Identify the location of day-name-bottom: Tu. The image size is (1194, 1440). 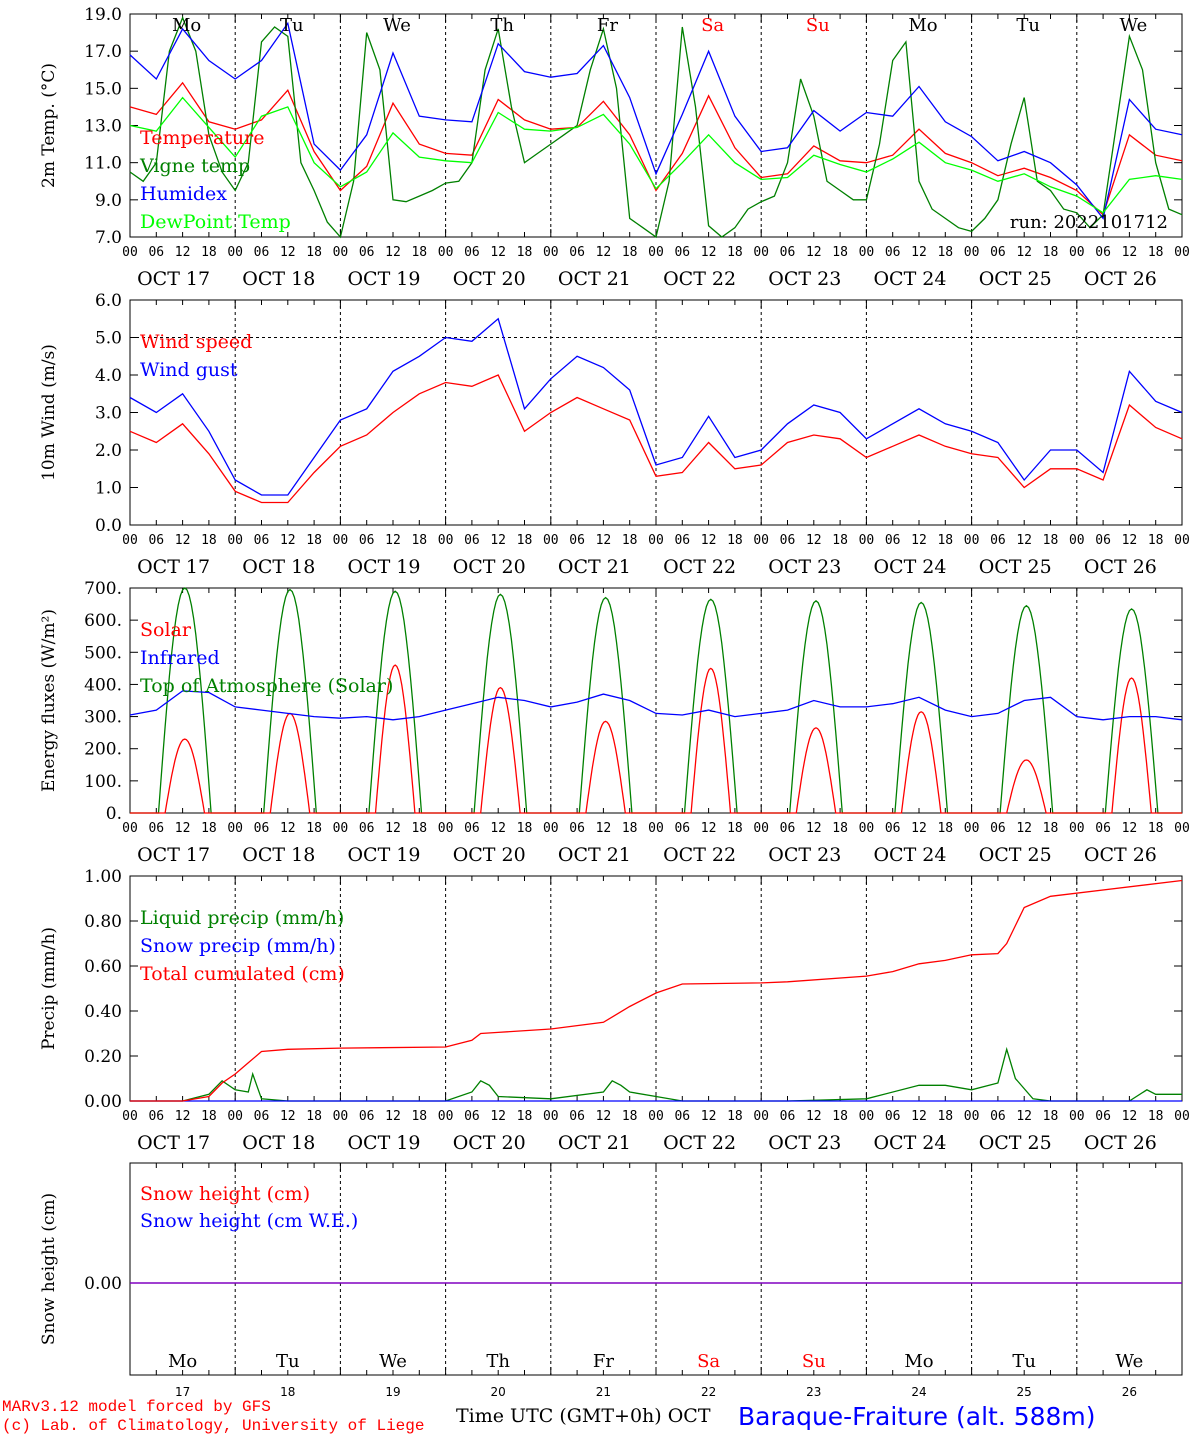
(1024, 1361).